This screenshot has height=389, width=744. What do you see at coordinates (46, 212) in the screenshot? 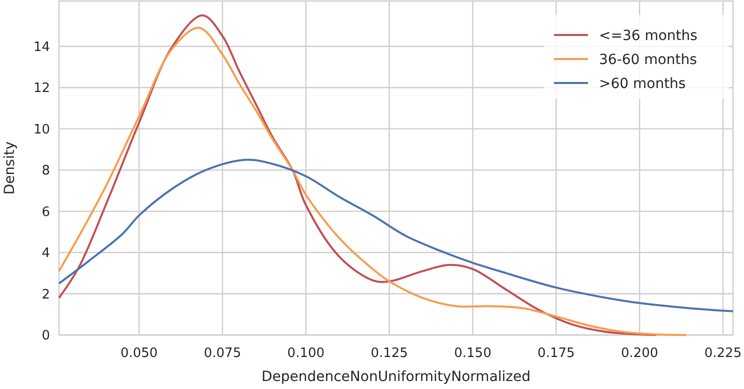
I see `y-tick-label: 6` at bounding box center [46, 212].